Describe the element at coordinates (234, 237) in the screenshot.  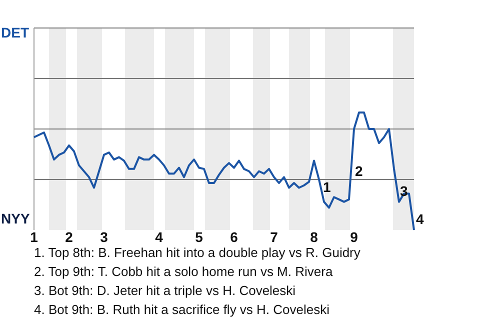
I see `x-tick-label: 6` at that location.